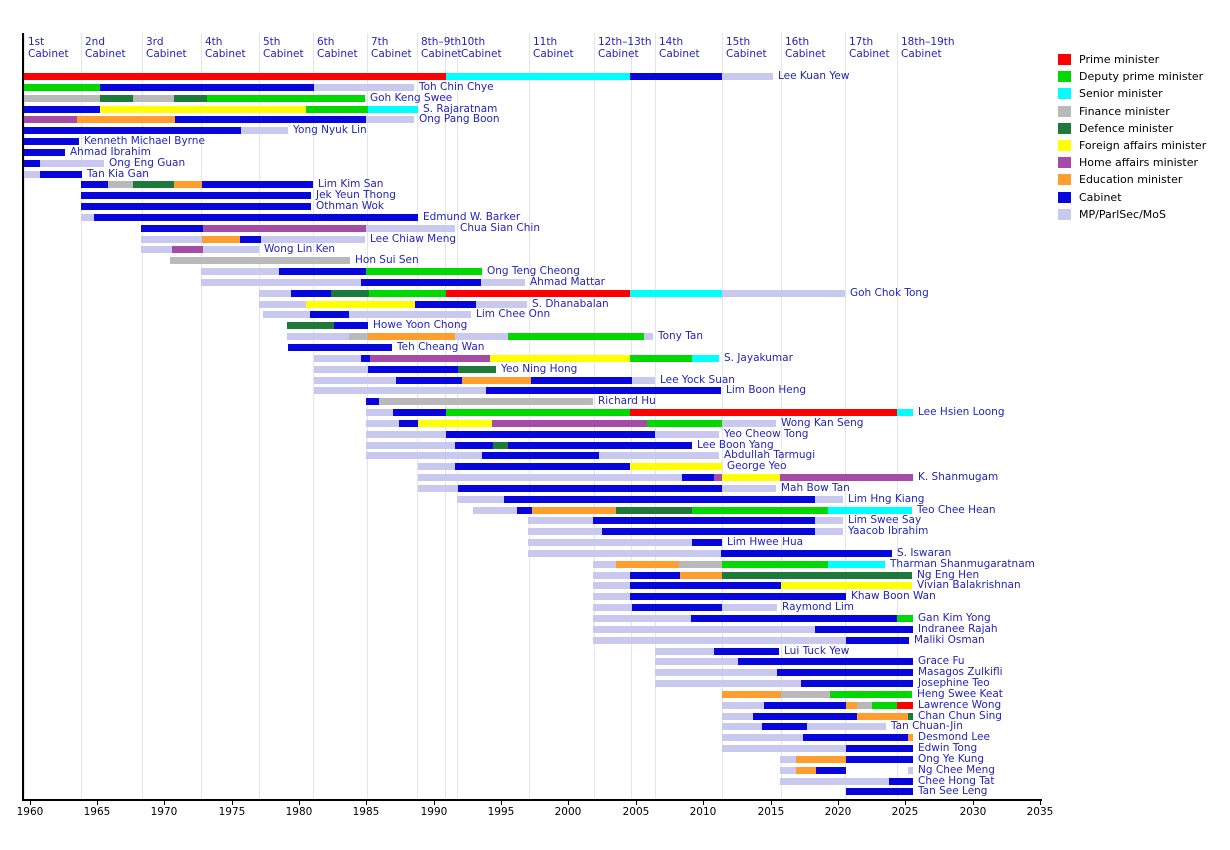  Describe the element at coordinates (954, 618) in the screenshot. I see `person-label: Gan Kim Yong` at that location.